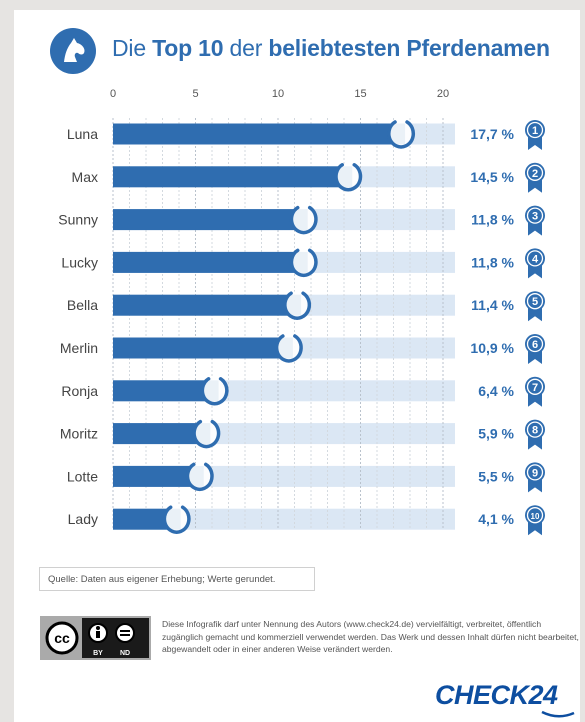  Describe the element at coordinates (558, 714) in the screenshot. I see `check24-swoosh-icon` at that location.